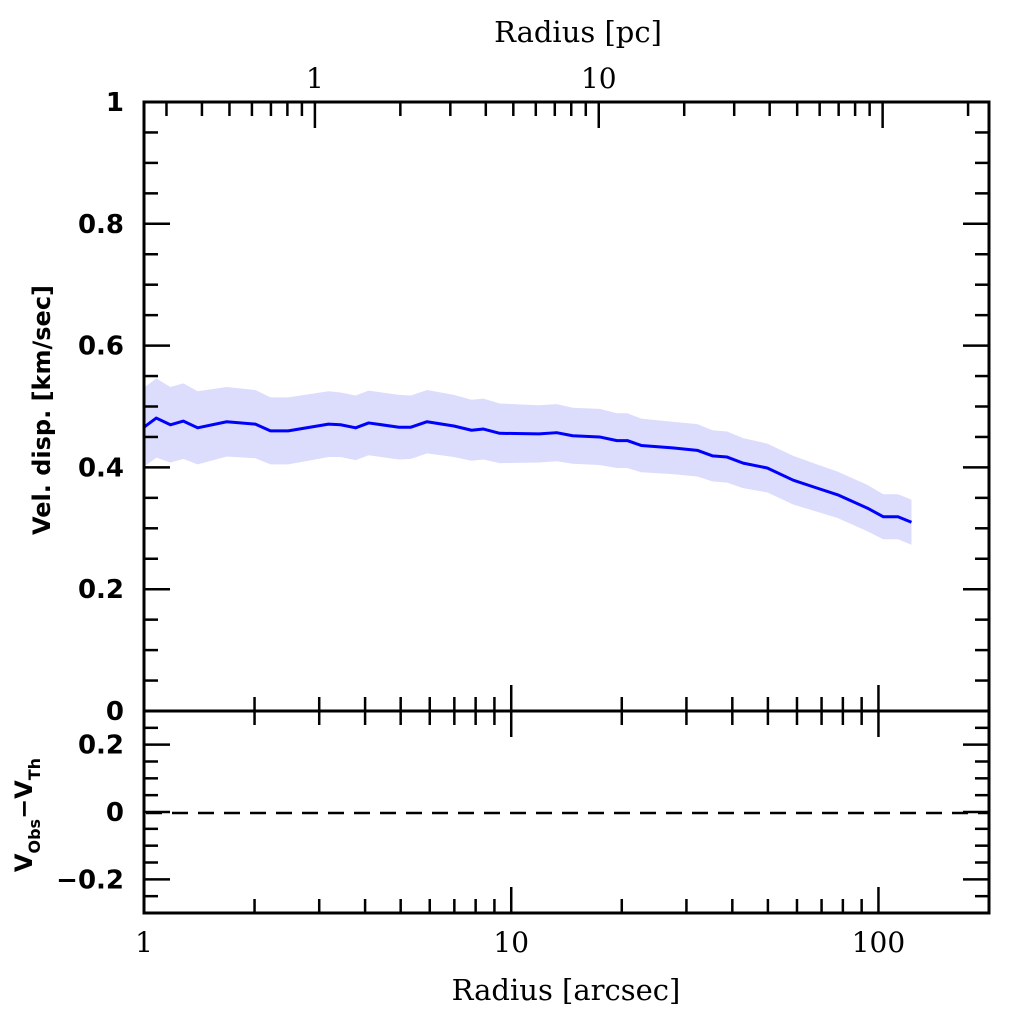 The image size is (1024, 1024). I want to click on top-x-axis-title: Radius [pc], so click(578, 32).